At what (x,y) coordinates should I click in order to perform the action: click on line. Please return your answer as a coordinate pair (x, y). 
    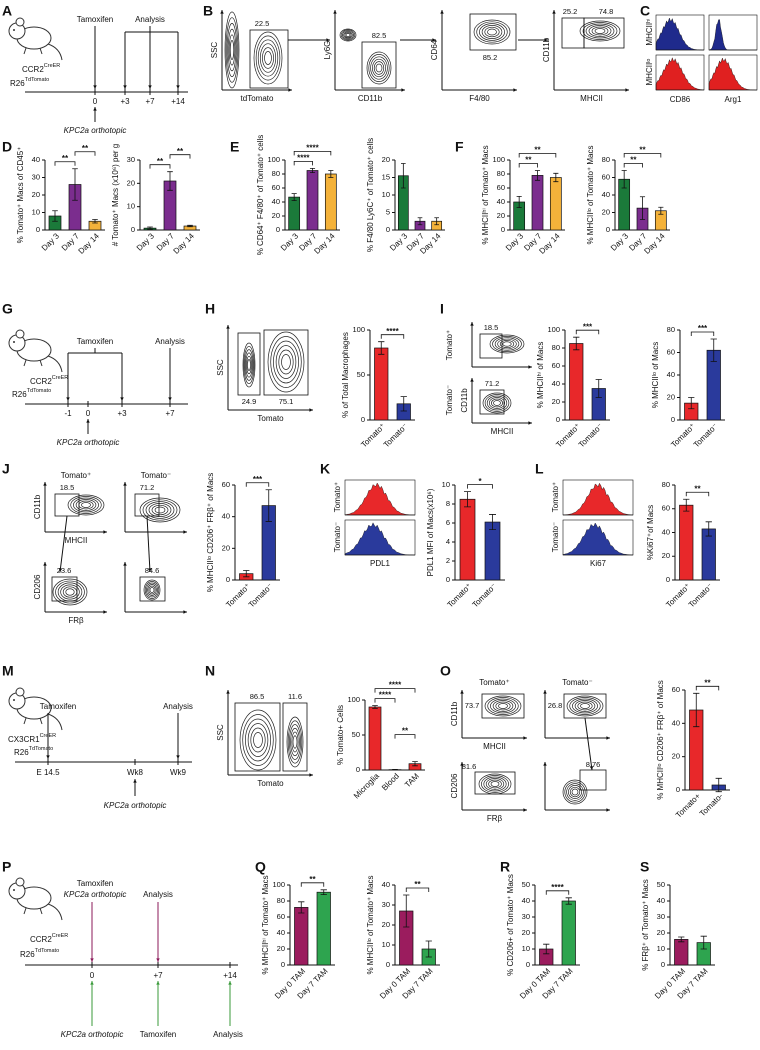
    Looking at the image, I should click on (41, 363).